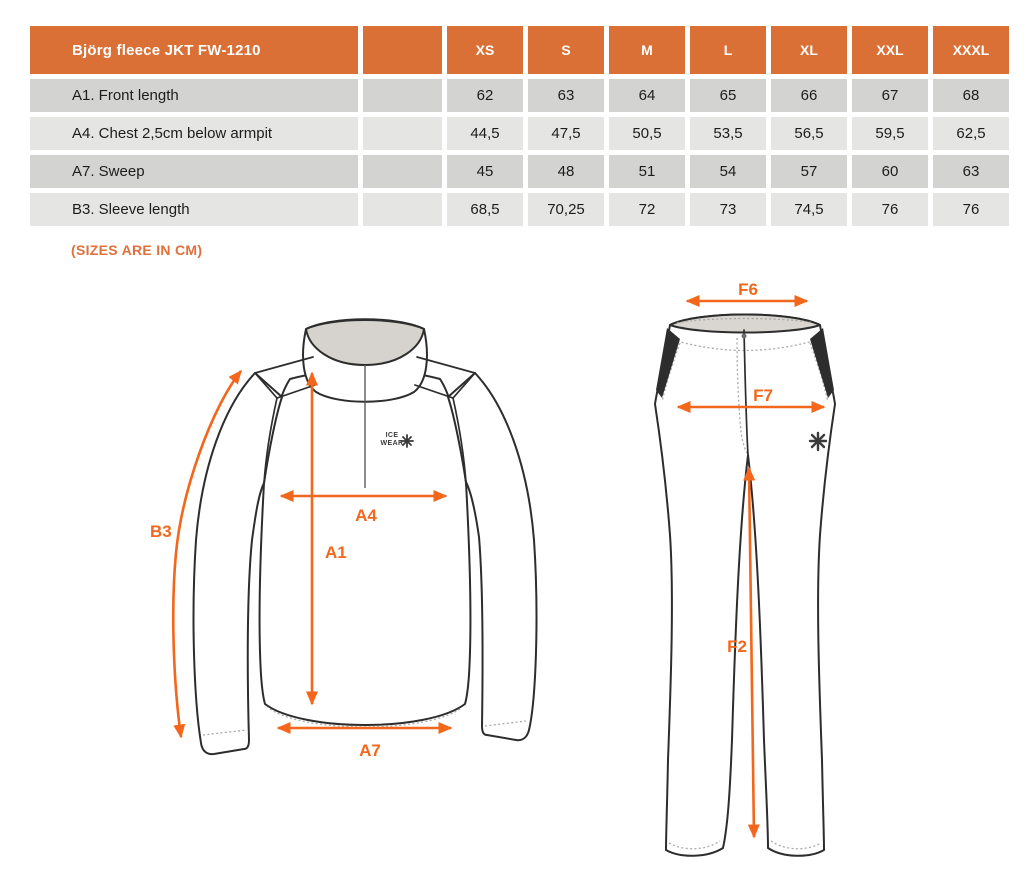 The width and height of the screenshot is (1030, 889). I want to click on label-f2: F2, so click(737, 646).